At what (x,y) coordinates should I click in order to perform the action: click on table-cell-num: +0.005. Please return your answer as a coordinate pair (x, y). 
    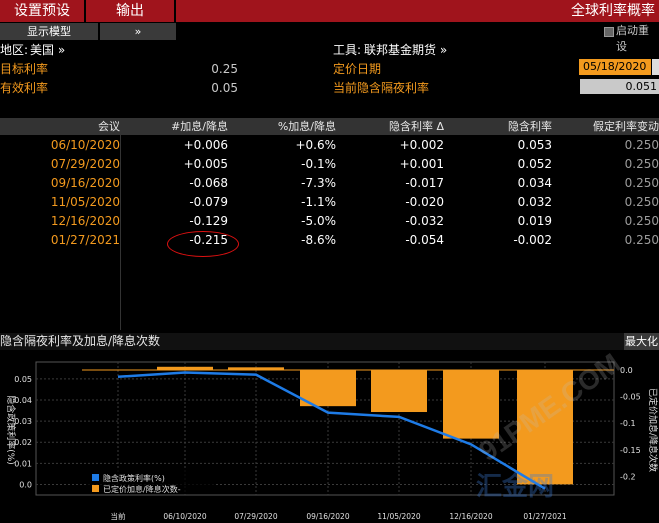
    Looking at the image, I should click on (205, 164).